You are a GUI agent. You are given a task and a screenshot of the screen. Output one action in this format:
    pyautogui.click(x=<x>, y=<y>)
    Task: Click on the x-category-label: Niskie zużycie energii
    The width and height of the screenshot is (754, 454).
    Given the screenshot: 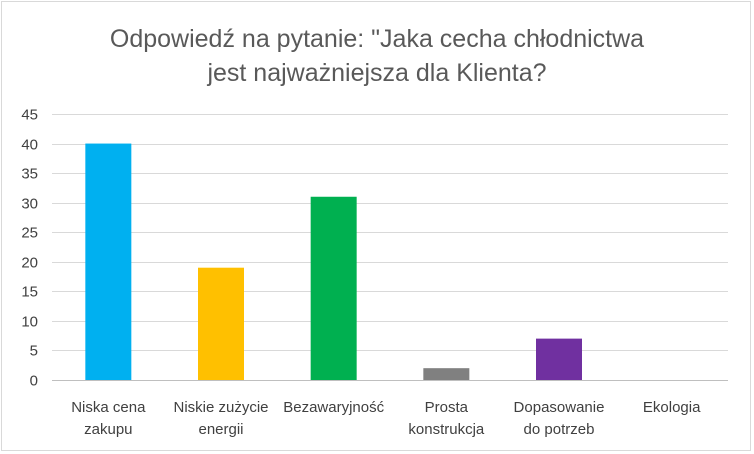 What is the action you would take?
    pyautogui.click(x=220, y=418)
    